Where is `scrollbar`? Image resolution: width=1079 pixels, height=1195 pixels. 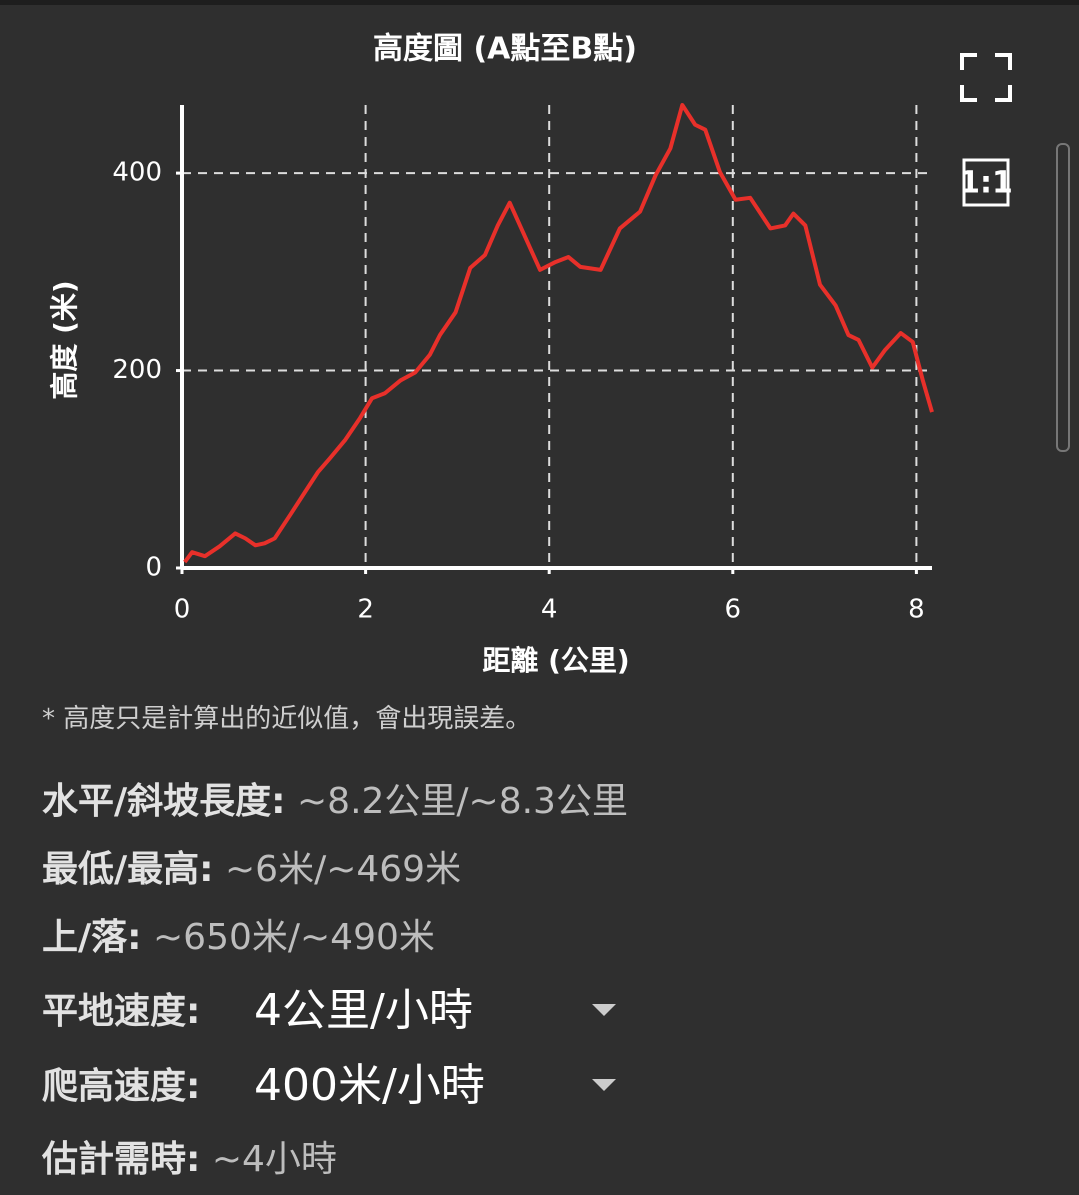
scrollbar is located at coordinates (1063, 297).